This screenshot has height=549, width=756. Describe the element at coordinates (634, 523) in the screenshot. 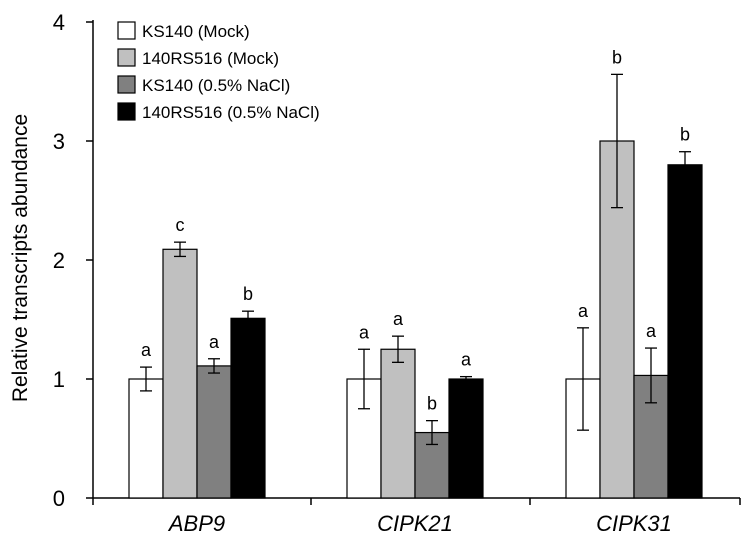

I see `x-category-label: CIPK31` at that location.